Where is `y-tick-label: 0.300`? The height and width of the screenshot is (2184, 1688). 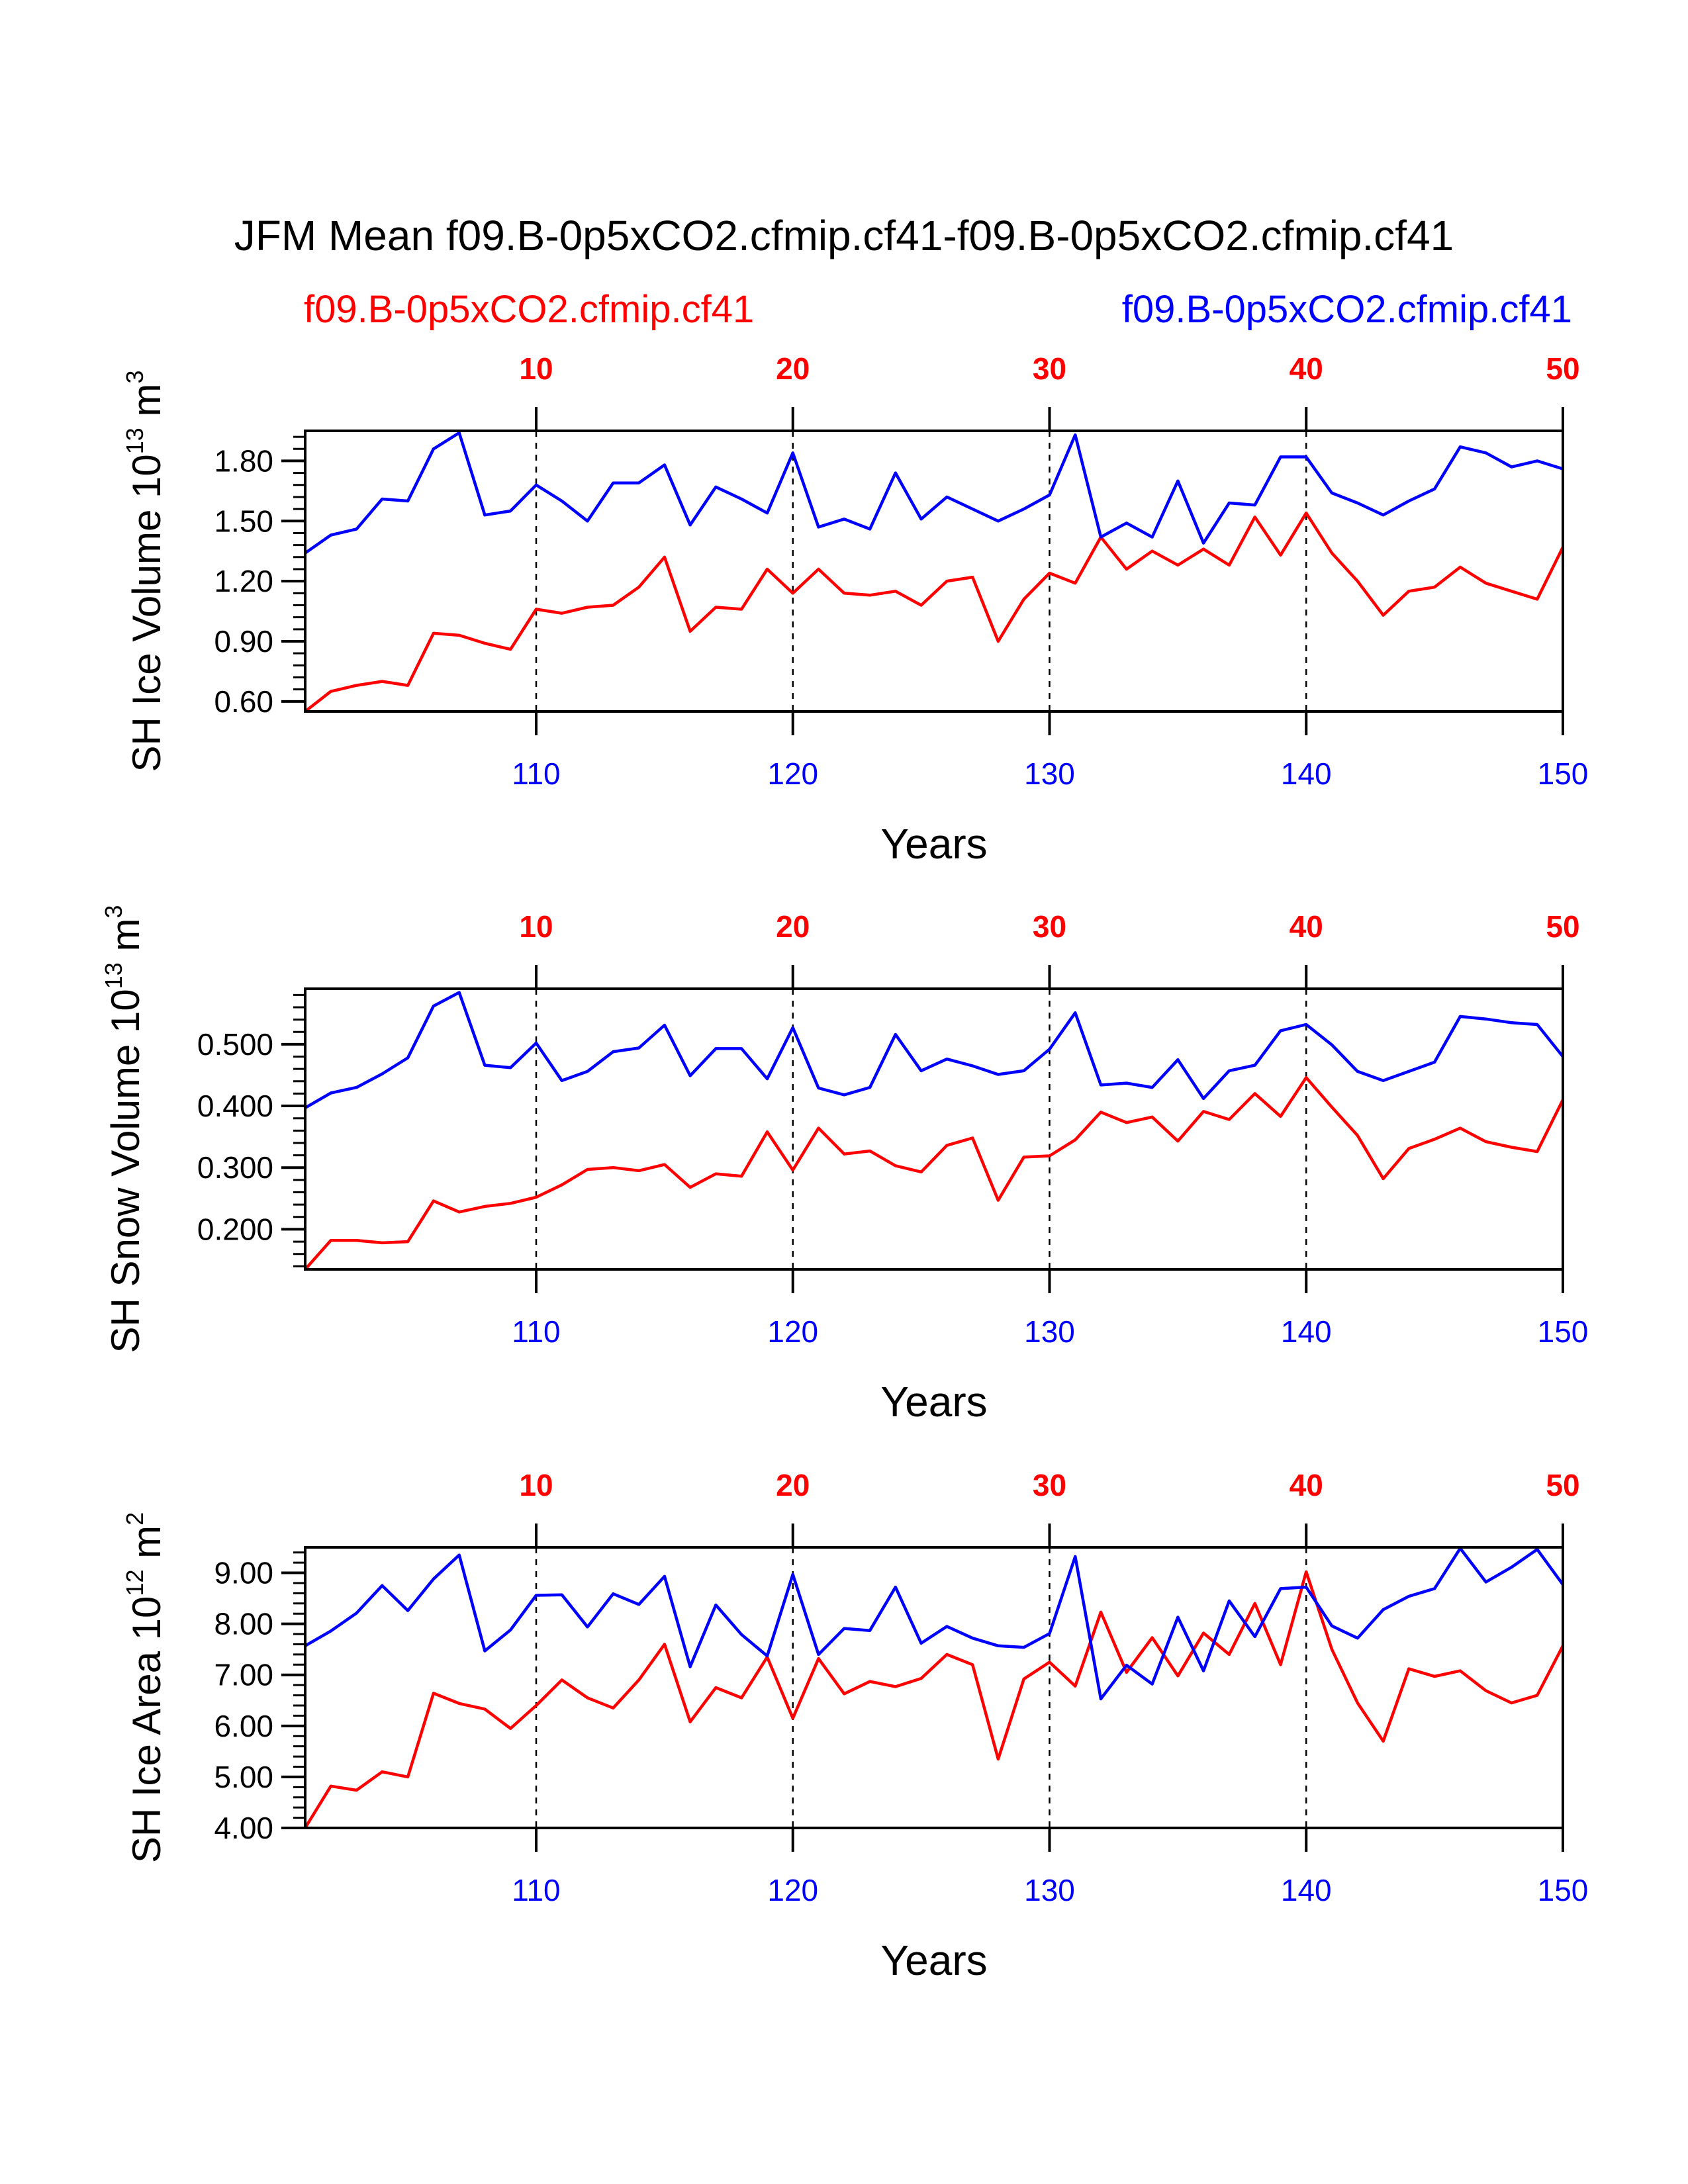 y-tick-label: 0.300 is located at coordinates (235, 1167).